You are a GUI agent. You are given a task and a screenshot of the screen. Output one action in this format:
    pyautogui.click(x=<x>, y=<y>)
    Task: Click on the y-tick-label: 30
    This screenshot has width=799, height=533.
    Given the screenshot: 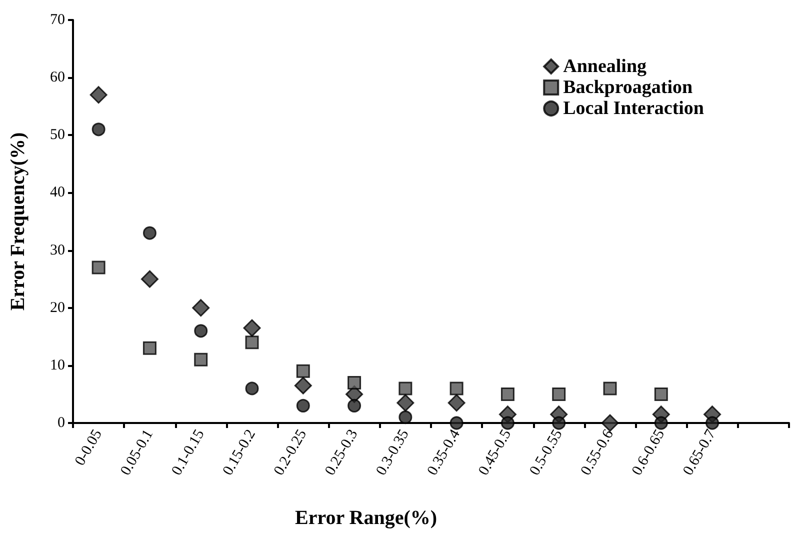 What is the action you would take?
    pyautogui.click(x=57, y=250)
    